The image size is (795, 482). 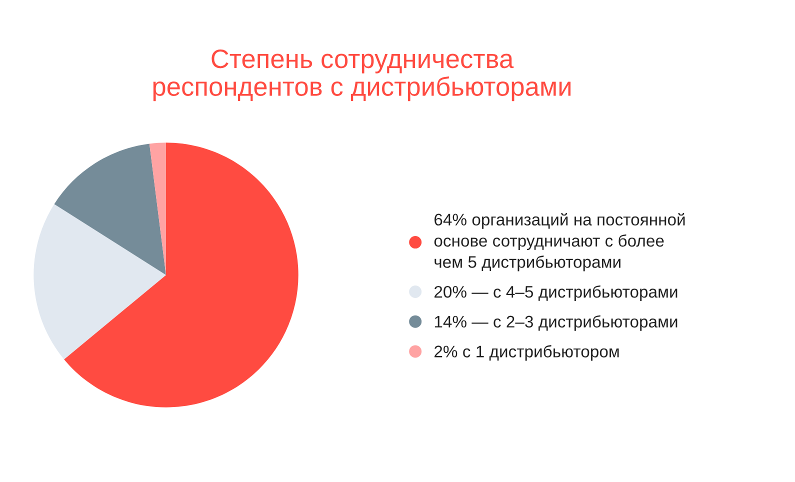 What do you see at coordinates (559, 242) in the screenshot?
I see `legend-label: 64% организаций на постоянной основе сотрудничают с более чем 5 дистрибьюторами` at bounding box center [559, 242].